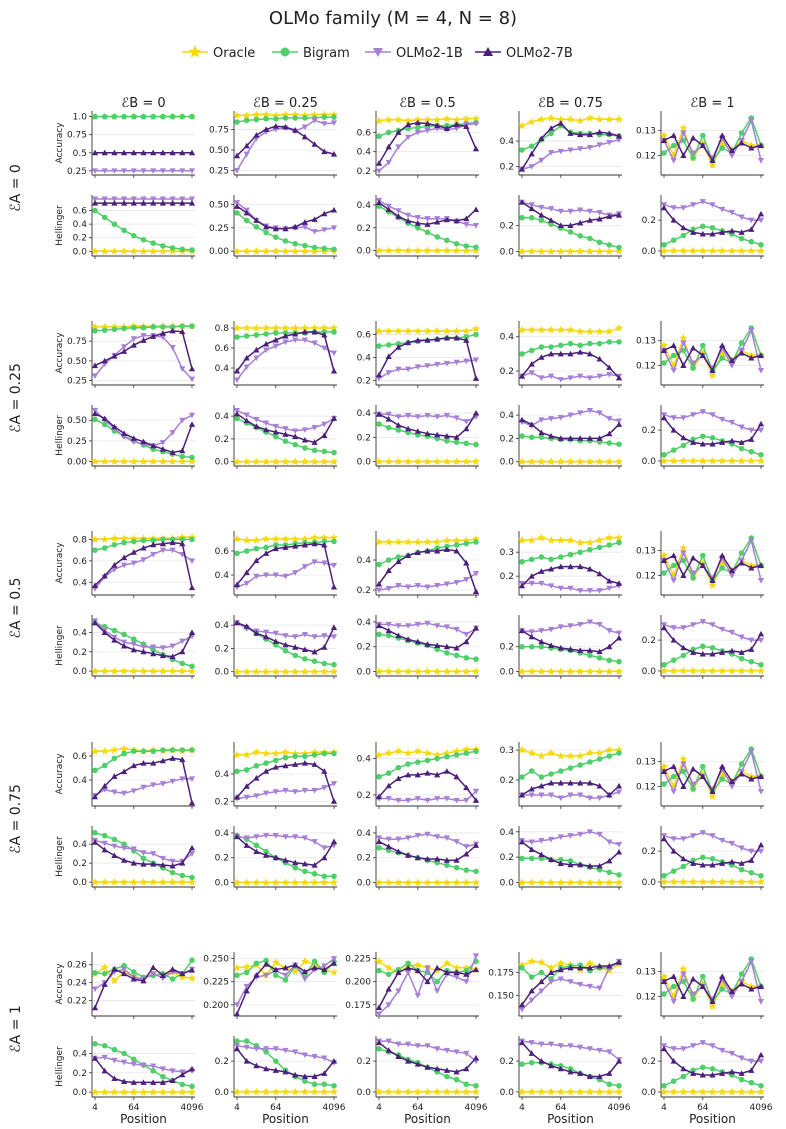  What do you see at coordinates (16, 608) in the screenshot?
I see `row-label-2: ℰA = 0.5` at bounding box center [16, 608].